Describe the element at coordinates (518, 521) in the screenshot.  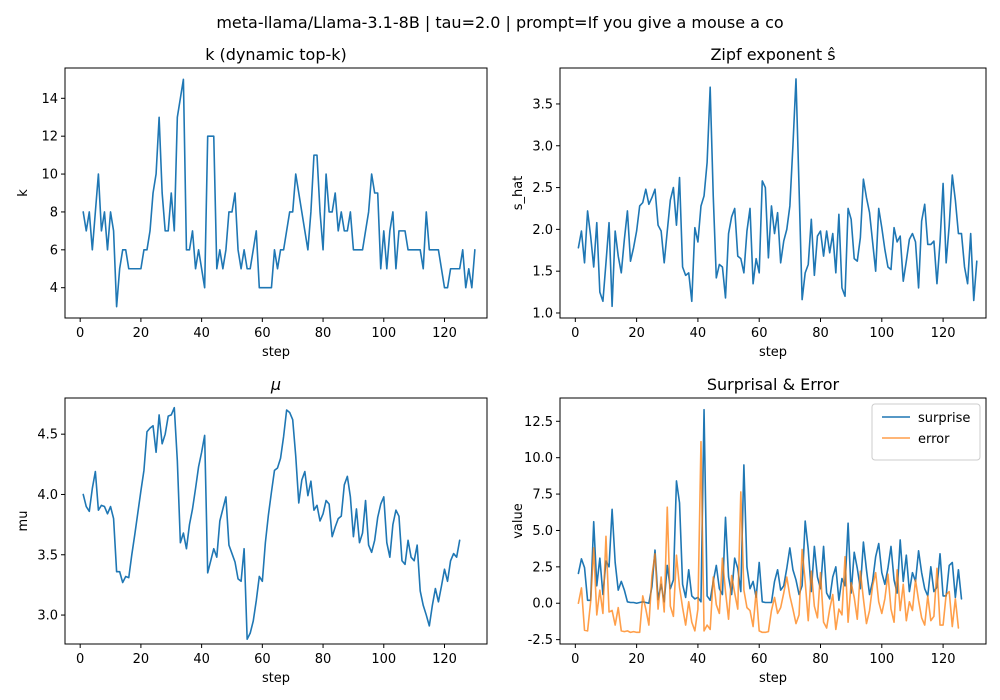
I see `y-axis-label: value` at that location.